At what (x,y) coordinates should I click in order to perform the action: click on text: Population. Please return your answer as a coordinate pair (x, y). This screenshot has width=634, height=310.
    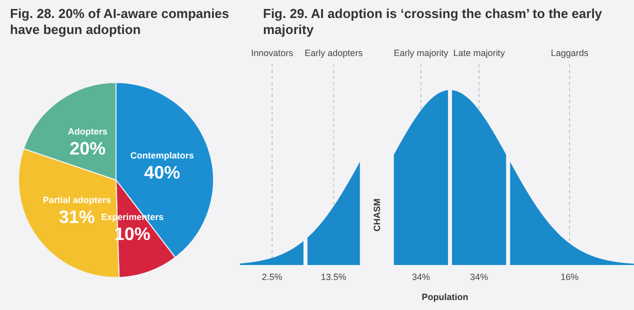
    Looking at the image, I should click on (445, 297).